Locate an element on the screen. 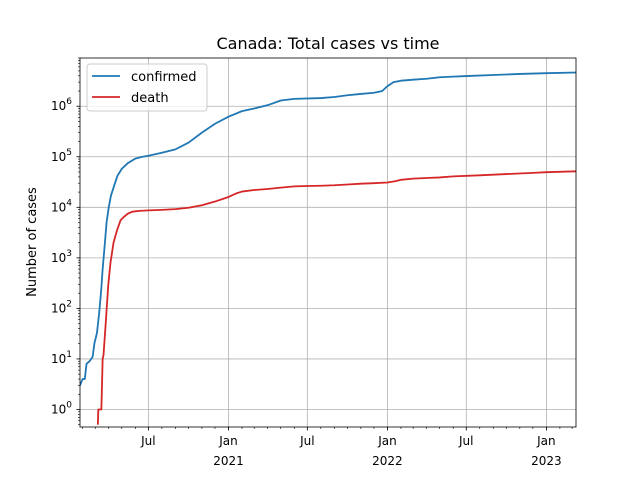  y-tick-exponent: 5 is located at coordinates (69, 153).